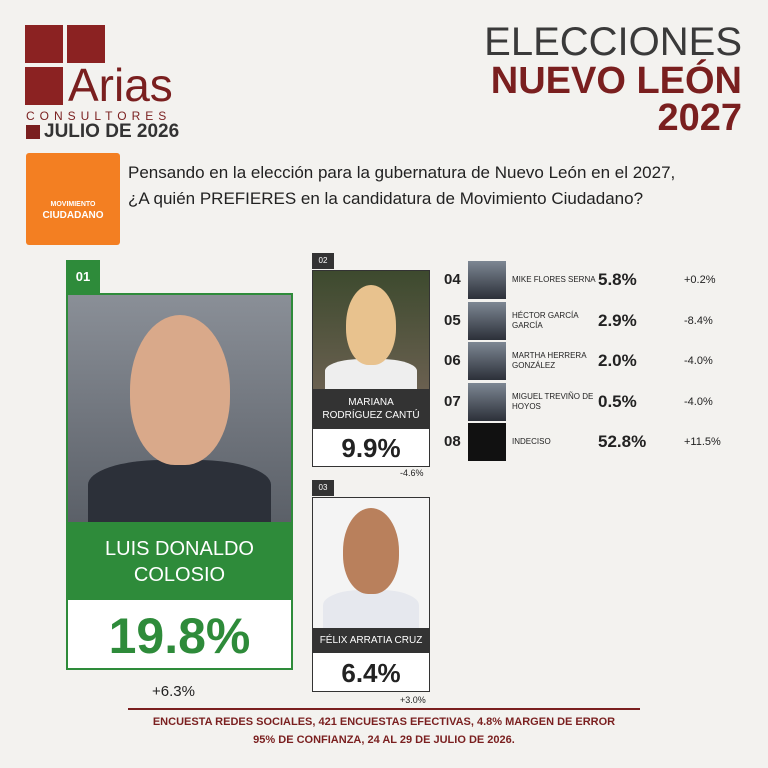  What do you see at coordinates (526, 406) in the screenshot?
I see `name: HOYOS` at bounding box center [526, 406].